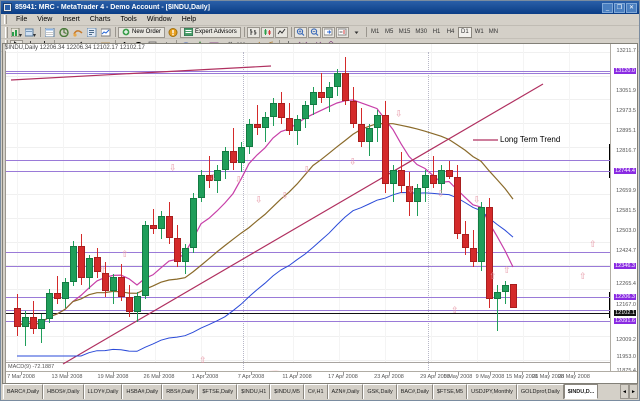 The width and height of the screenshot is (640, 401). I want to click on menu-item-tools: Tools, so click(128, 19).